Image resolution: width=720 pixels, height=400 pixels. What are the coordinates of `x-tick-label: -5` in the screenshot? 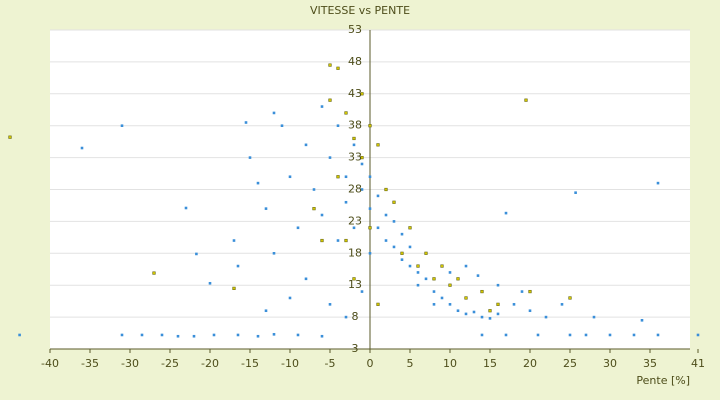 It's located at (330, 363).